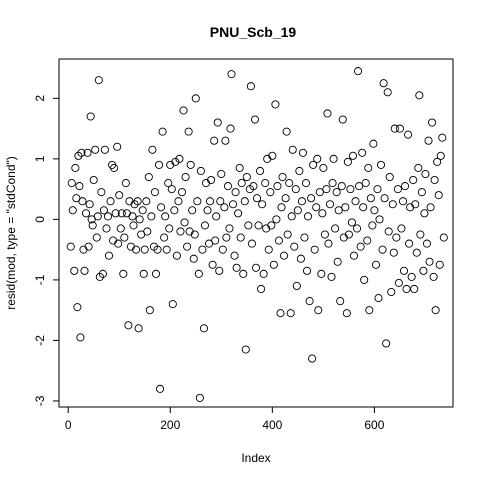 This screenshot has width=480, height=480. Describe the element at coordinates (40, 158) in the screenshot. I see `y-tick-label: 1` at that location.